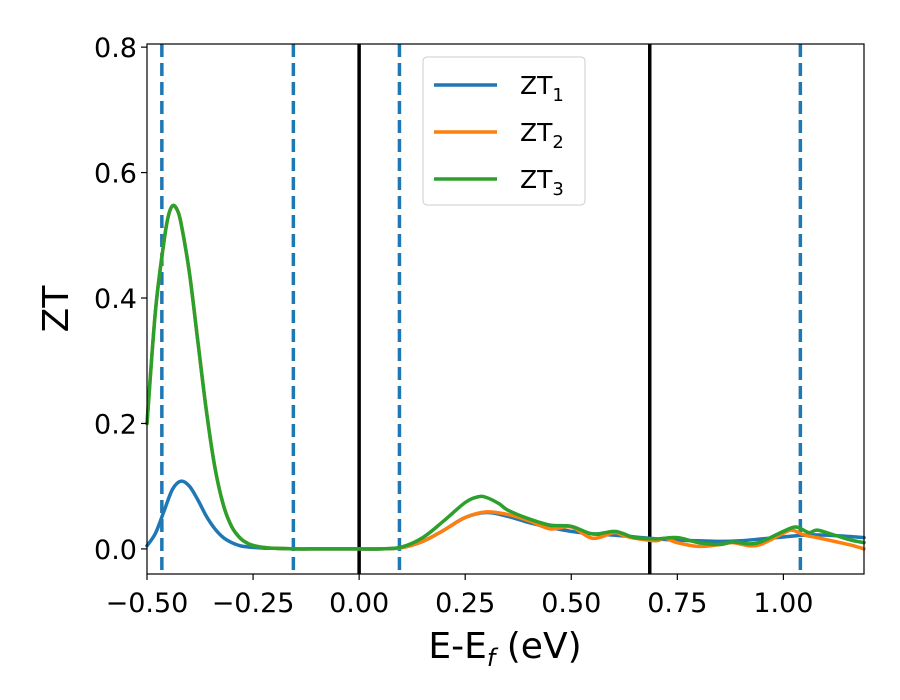  What do you see at coordinates (677, 603) in the screenshot?
I see `x-tick-label: 0.75` at bounding box center [677, 603].